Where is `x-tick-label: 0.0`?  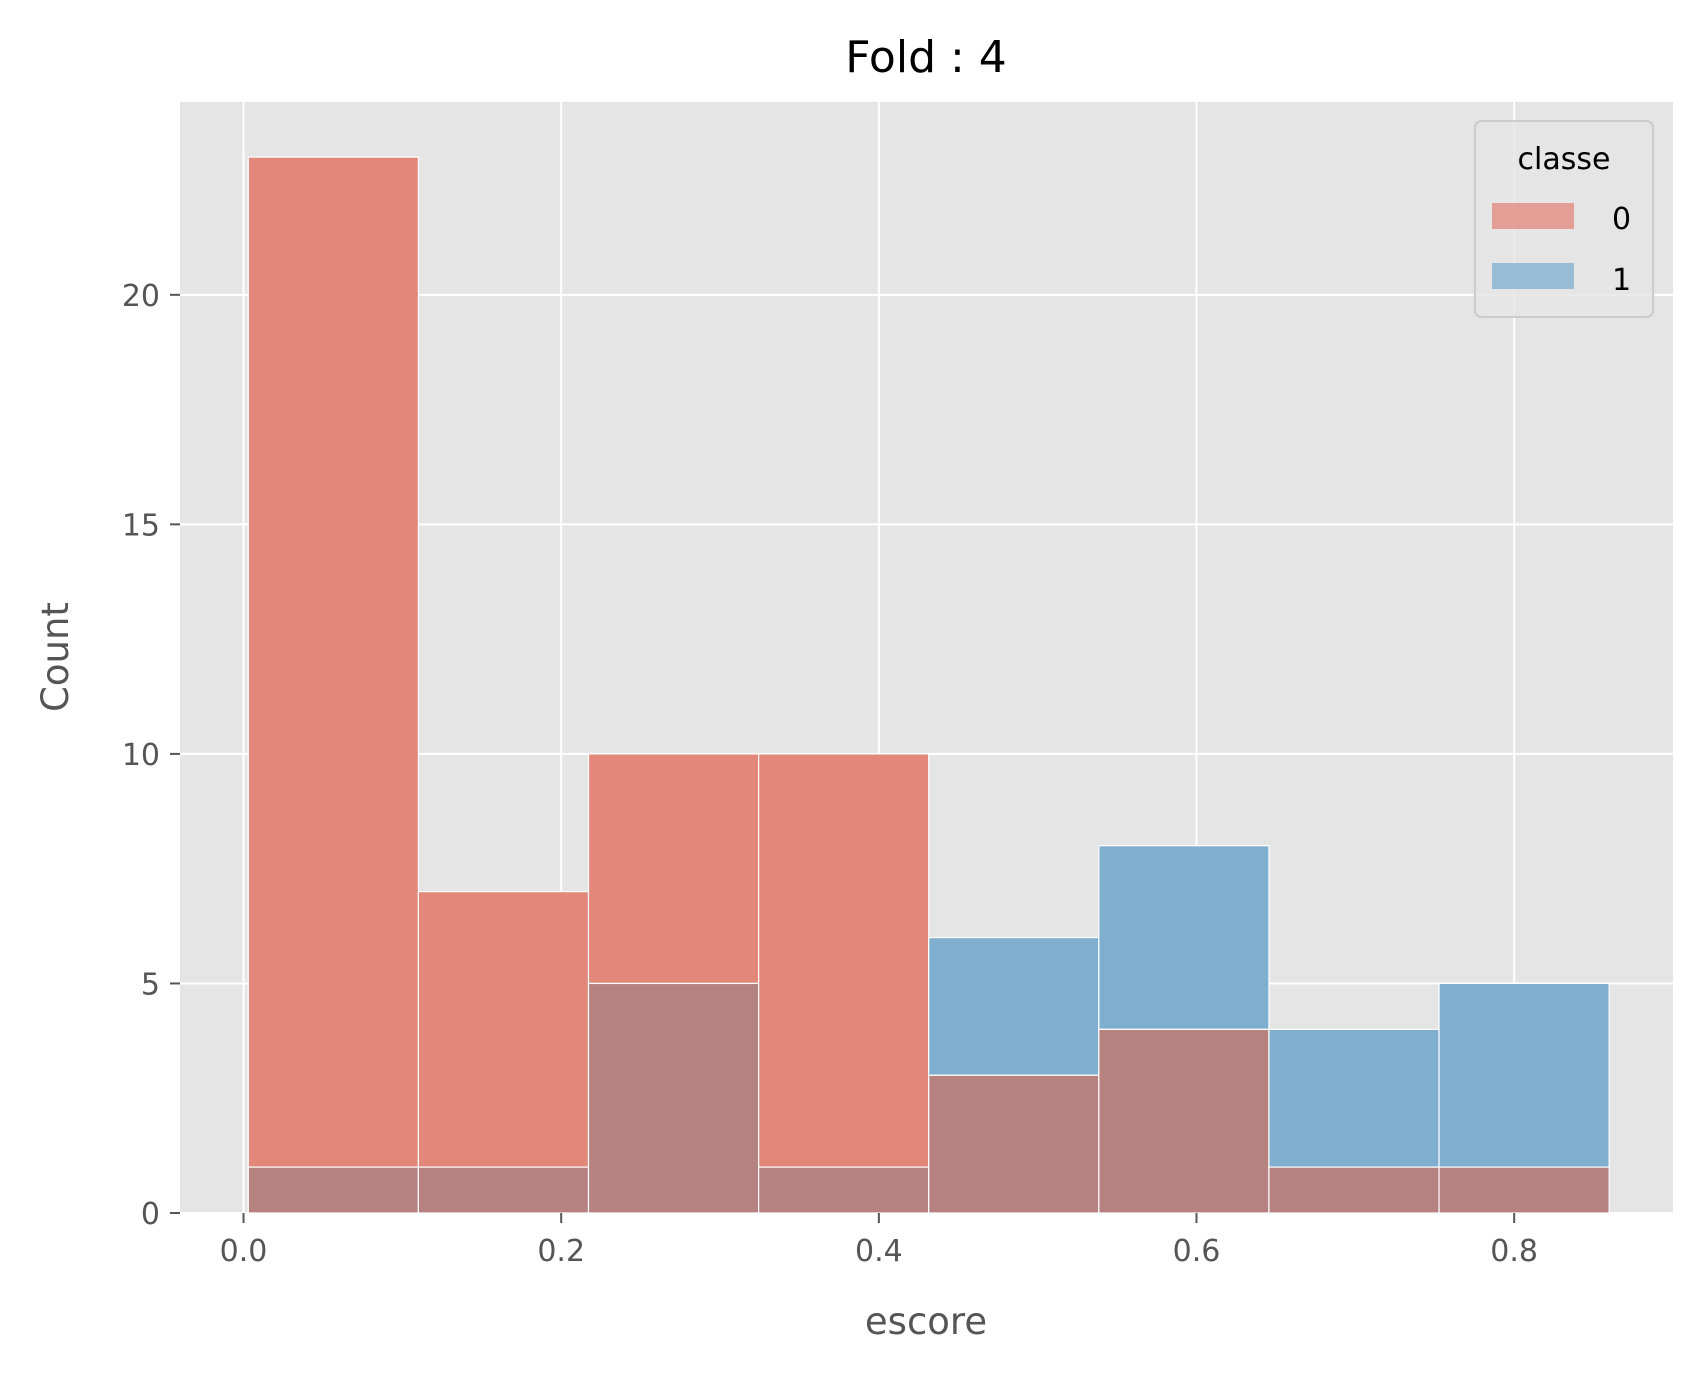
x-tick-label: 0.0 is located at coordinates (244, 1251).